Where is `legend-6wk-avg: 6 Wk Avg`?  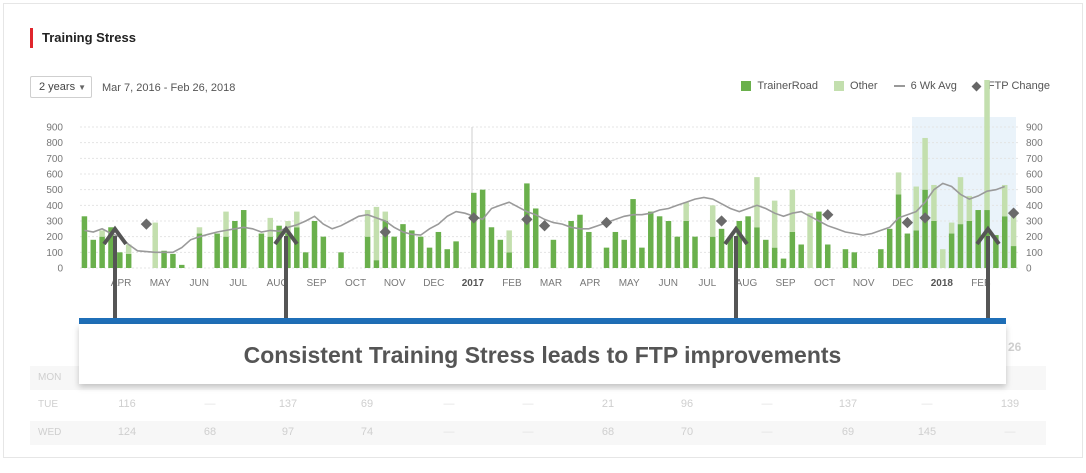 legend-6wk-avg: 6 Wk Avg is located at coordinates (925, 86).